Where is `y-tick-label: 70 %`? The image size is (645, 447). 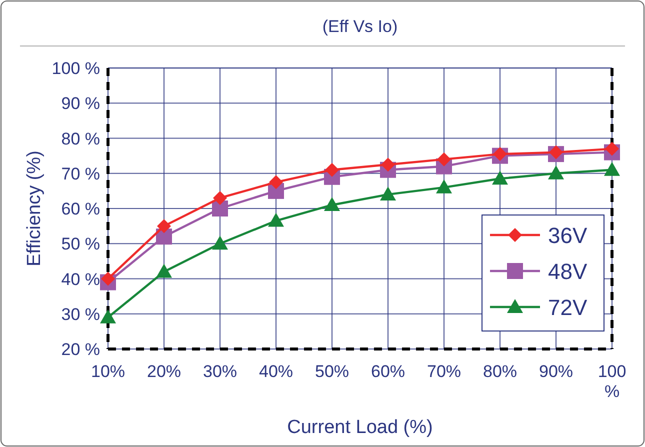 y-tick-label: 70 % is located at coordinates (80, 174).